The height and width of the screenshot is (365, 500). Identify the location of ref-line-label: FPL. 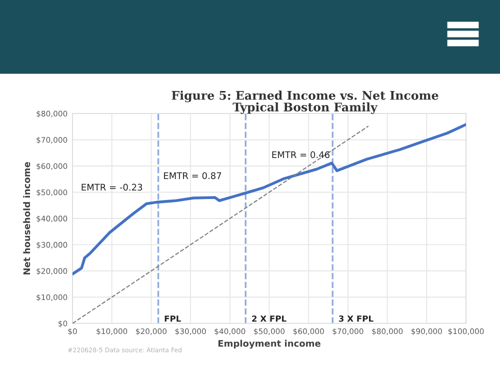
(172, 319).